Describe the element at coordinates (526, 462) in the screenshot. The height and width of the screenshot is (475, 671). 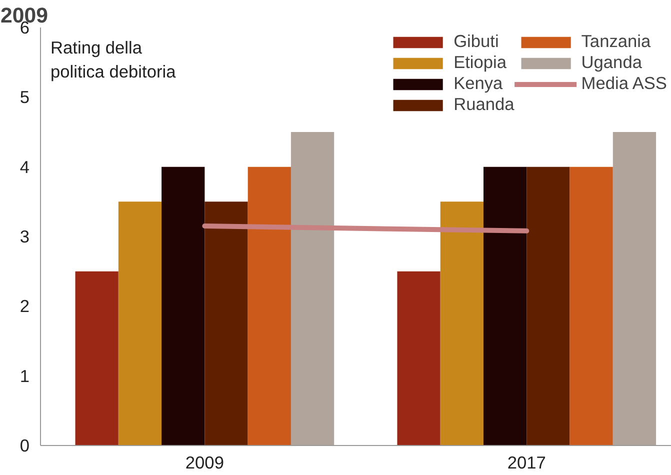
I see `x-tick-label: 2017` at that location.